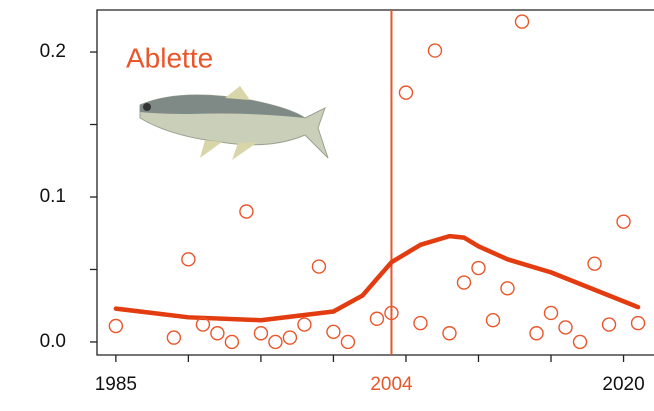 The height and width of the screenshot is (411, 654). I want to click on x-tick-label: 1985, so click(116, 384).